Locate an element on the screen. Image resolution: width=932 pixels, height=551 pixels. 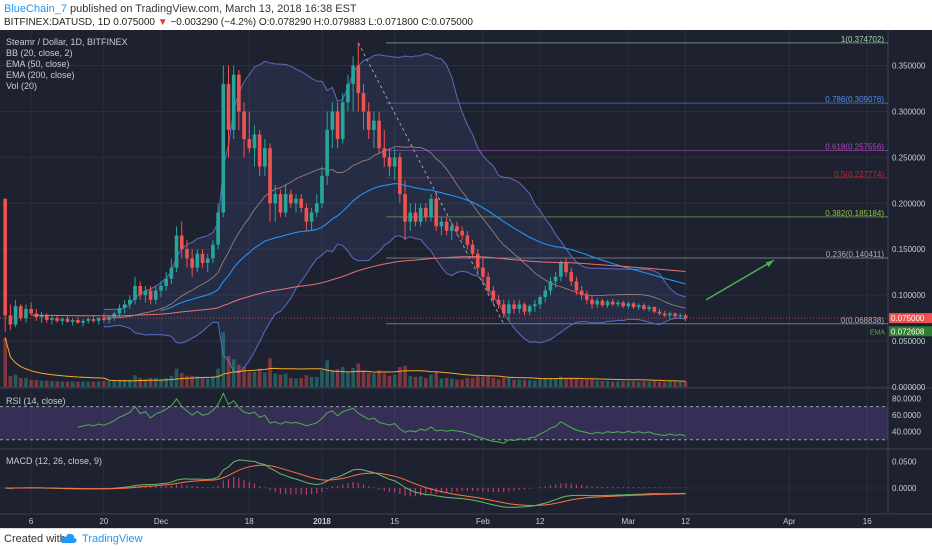
chart-title: Steamr / Dollar, 1D, BITFINEX is located at coordinates (67, 42).